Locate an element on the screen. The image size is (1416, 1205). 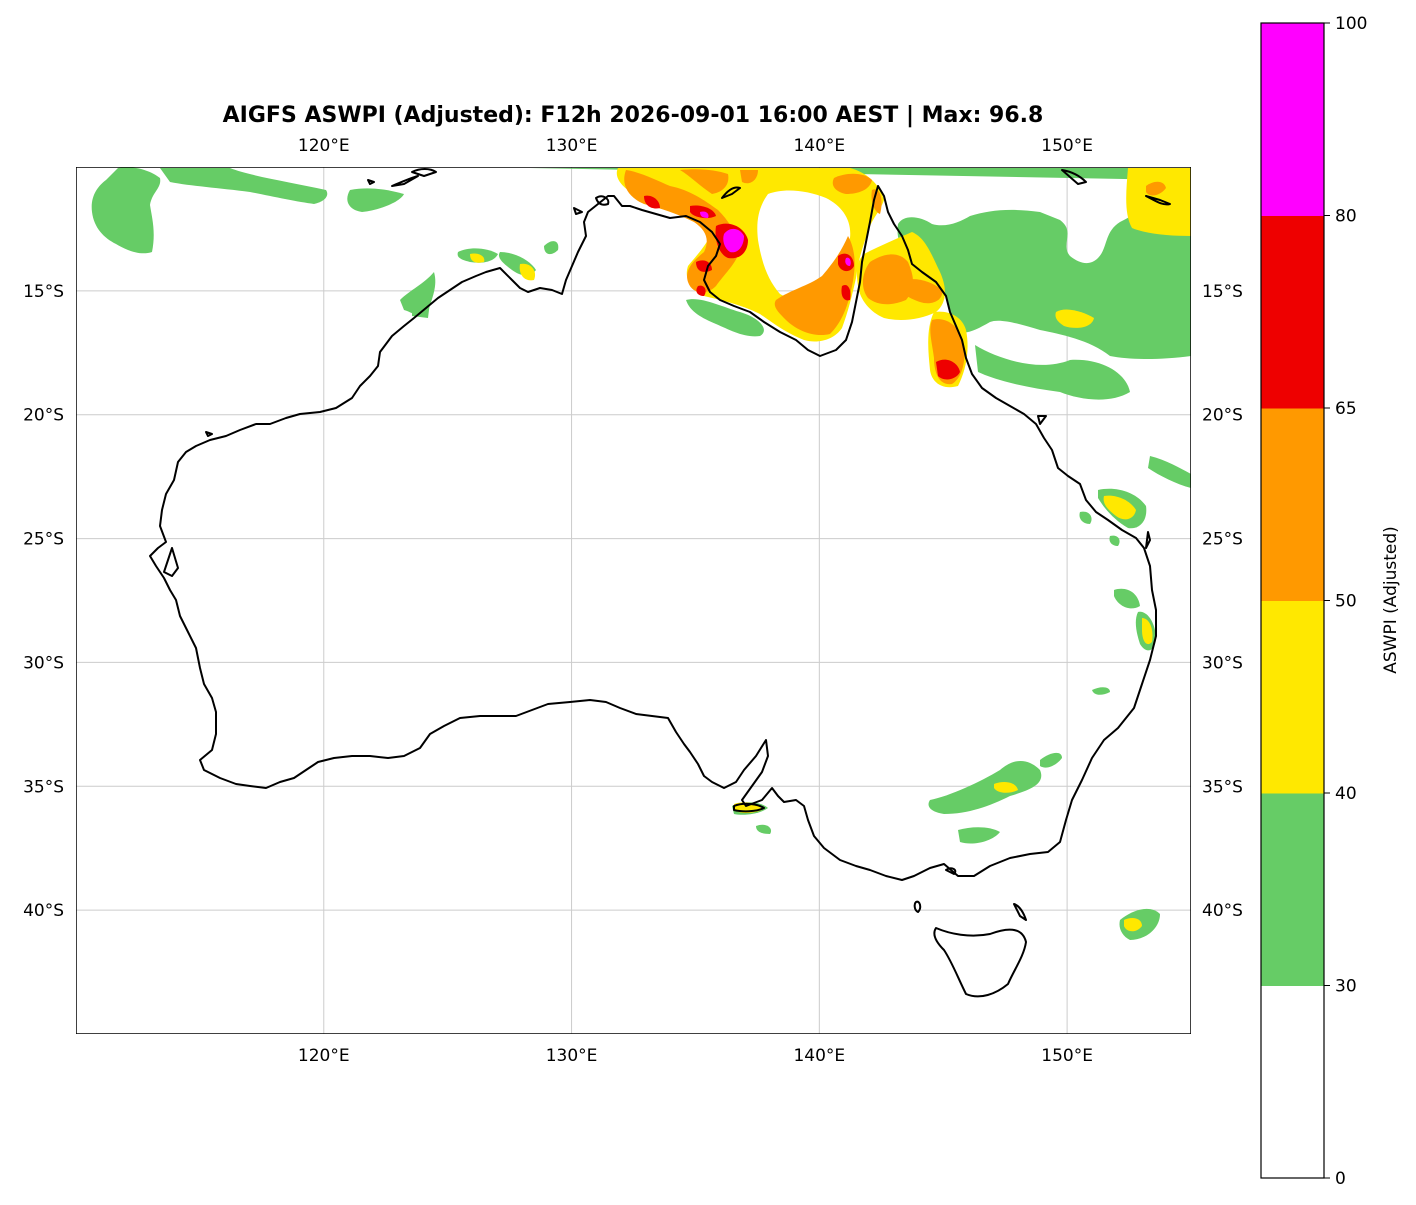
colorbar-tick-label: 50 is located at coordinates (1346, 602).